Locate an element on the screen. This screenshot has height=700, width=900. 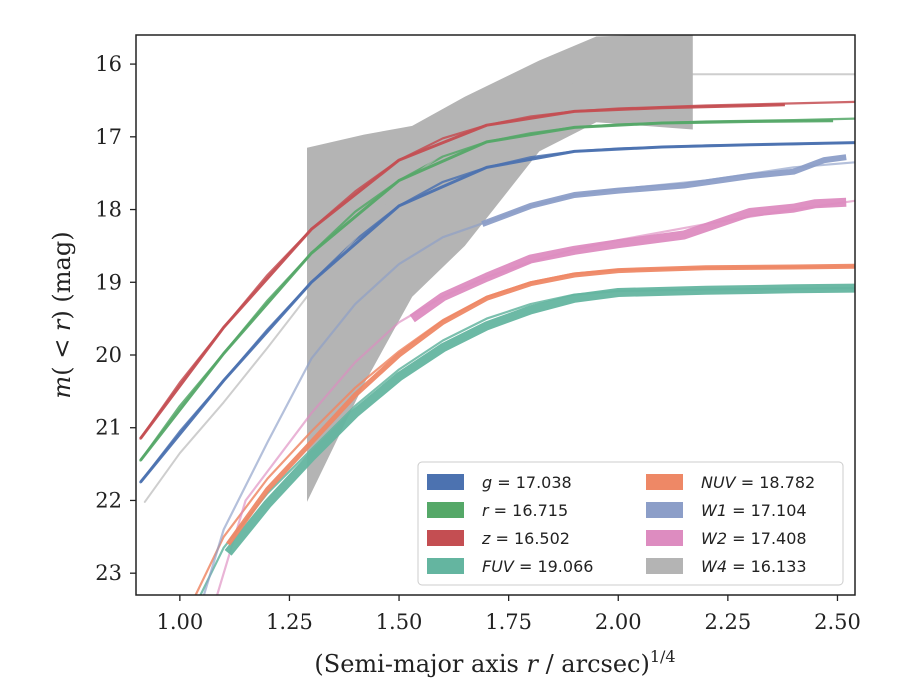
legend-label-w2: W2 = 17.408 is located at coordinates (754, 538).